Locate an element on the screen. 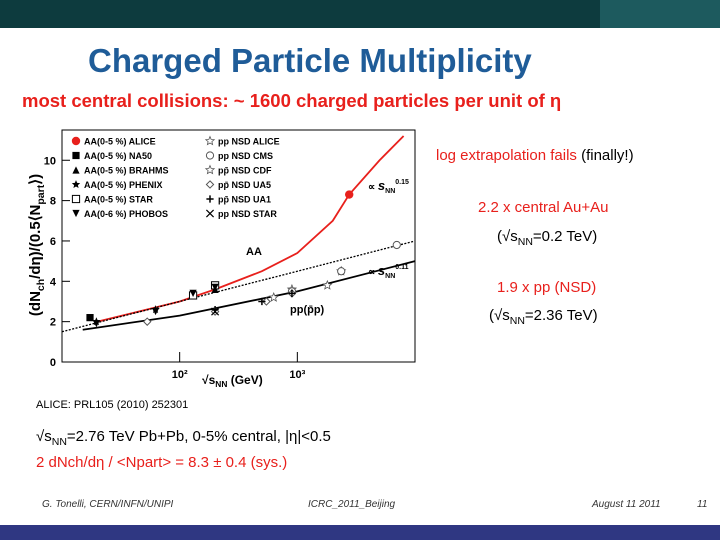  legend-label: AA(0-5 %) NA50 is located at coordinates (118, 156).